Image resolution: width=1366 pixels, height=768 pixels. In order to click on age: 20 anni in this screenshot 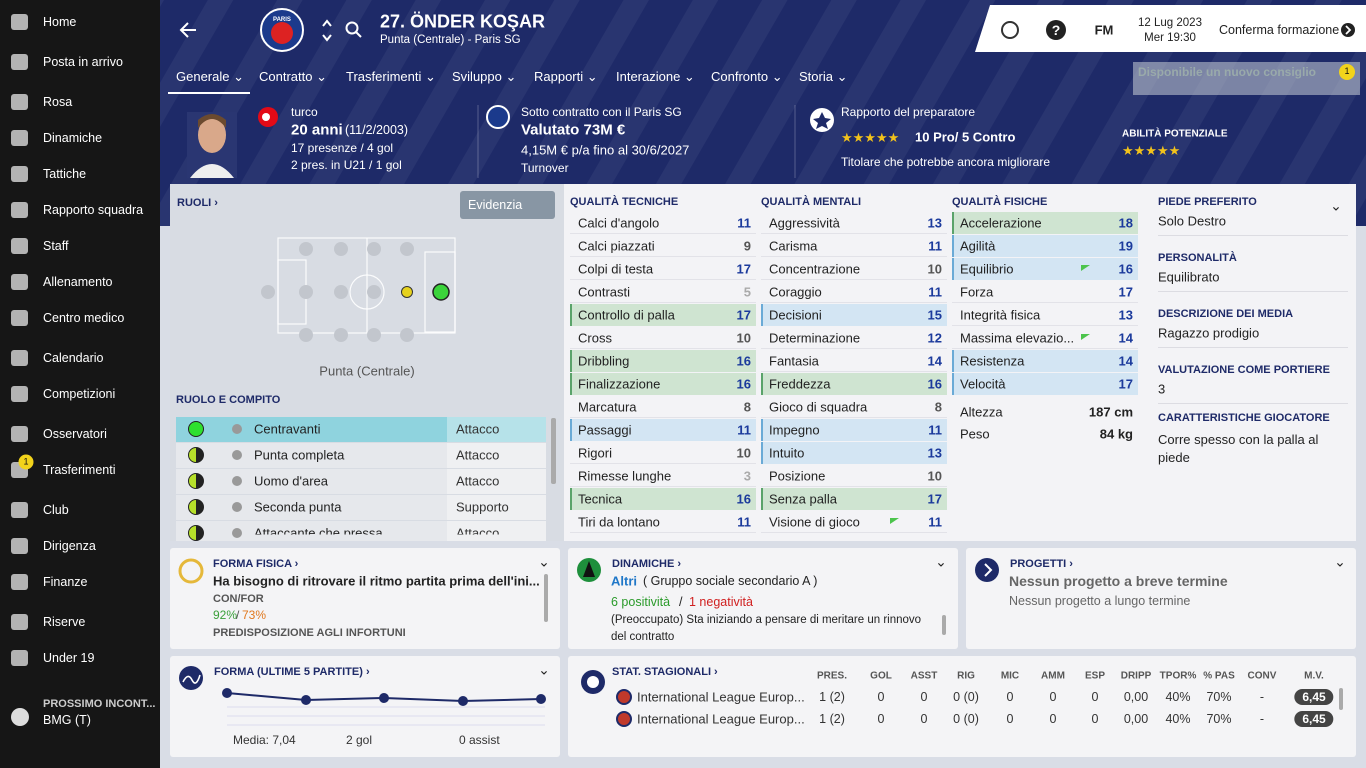, I will do `click(317, 130)`.